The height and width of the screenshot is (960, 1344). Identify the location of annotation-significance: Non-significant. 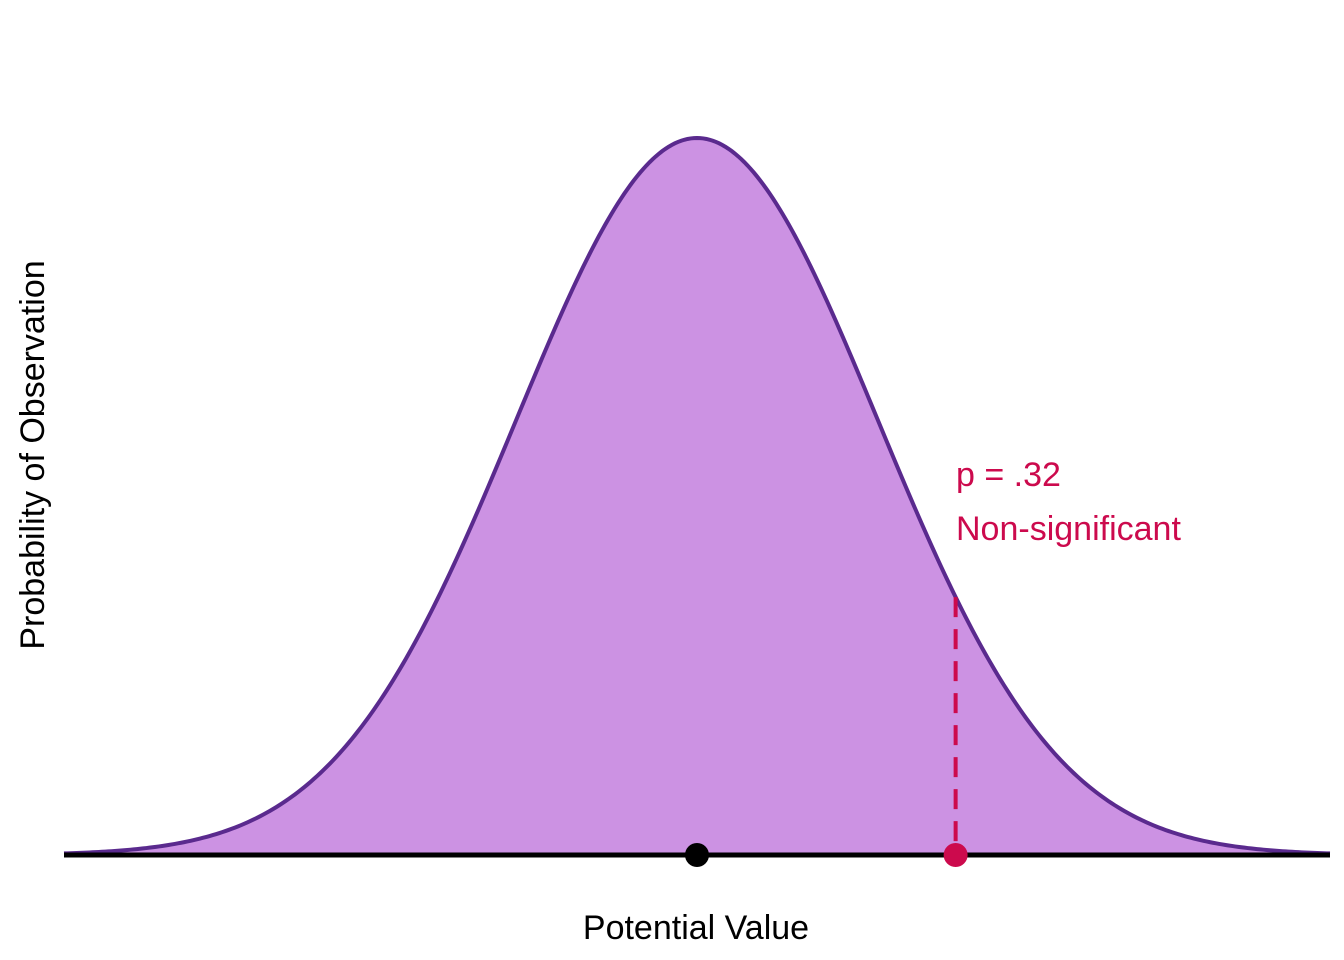
(1068, 529).